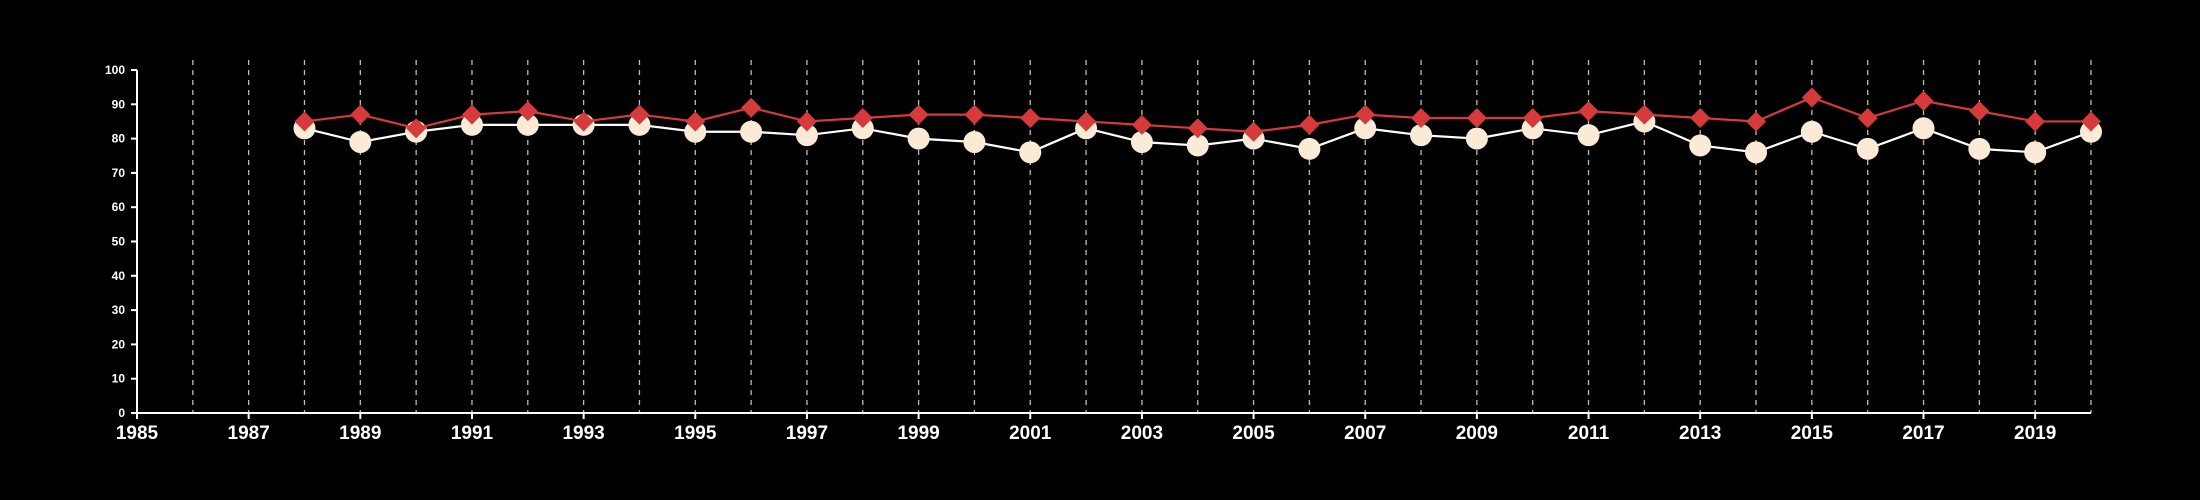  What do you see at coordinates (1365, 433) in the screenshot?
I see `x-tick-label: 2007` at bounding box center [1365, 433].